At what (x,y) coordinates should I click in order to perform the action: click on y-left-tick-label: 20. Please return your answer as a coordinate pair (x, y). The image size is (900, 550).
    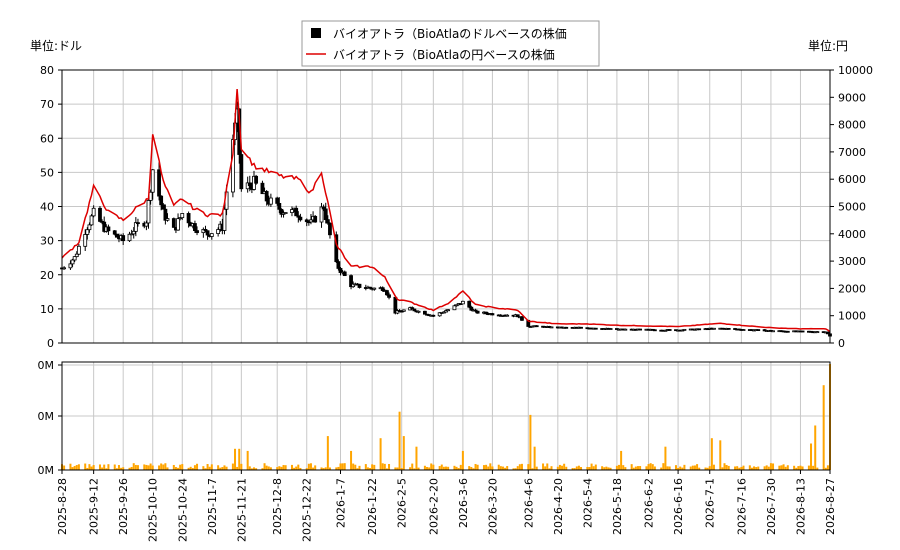
    Looking at the image, I should click on (47, 275).